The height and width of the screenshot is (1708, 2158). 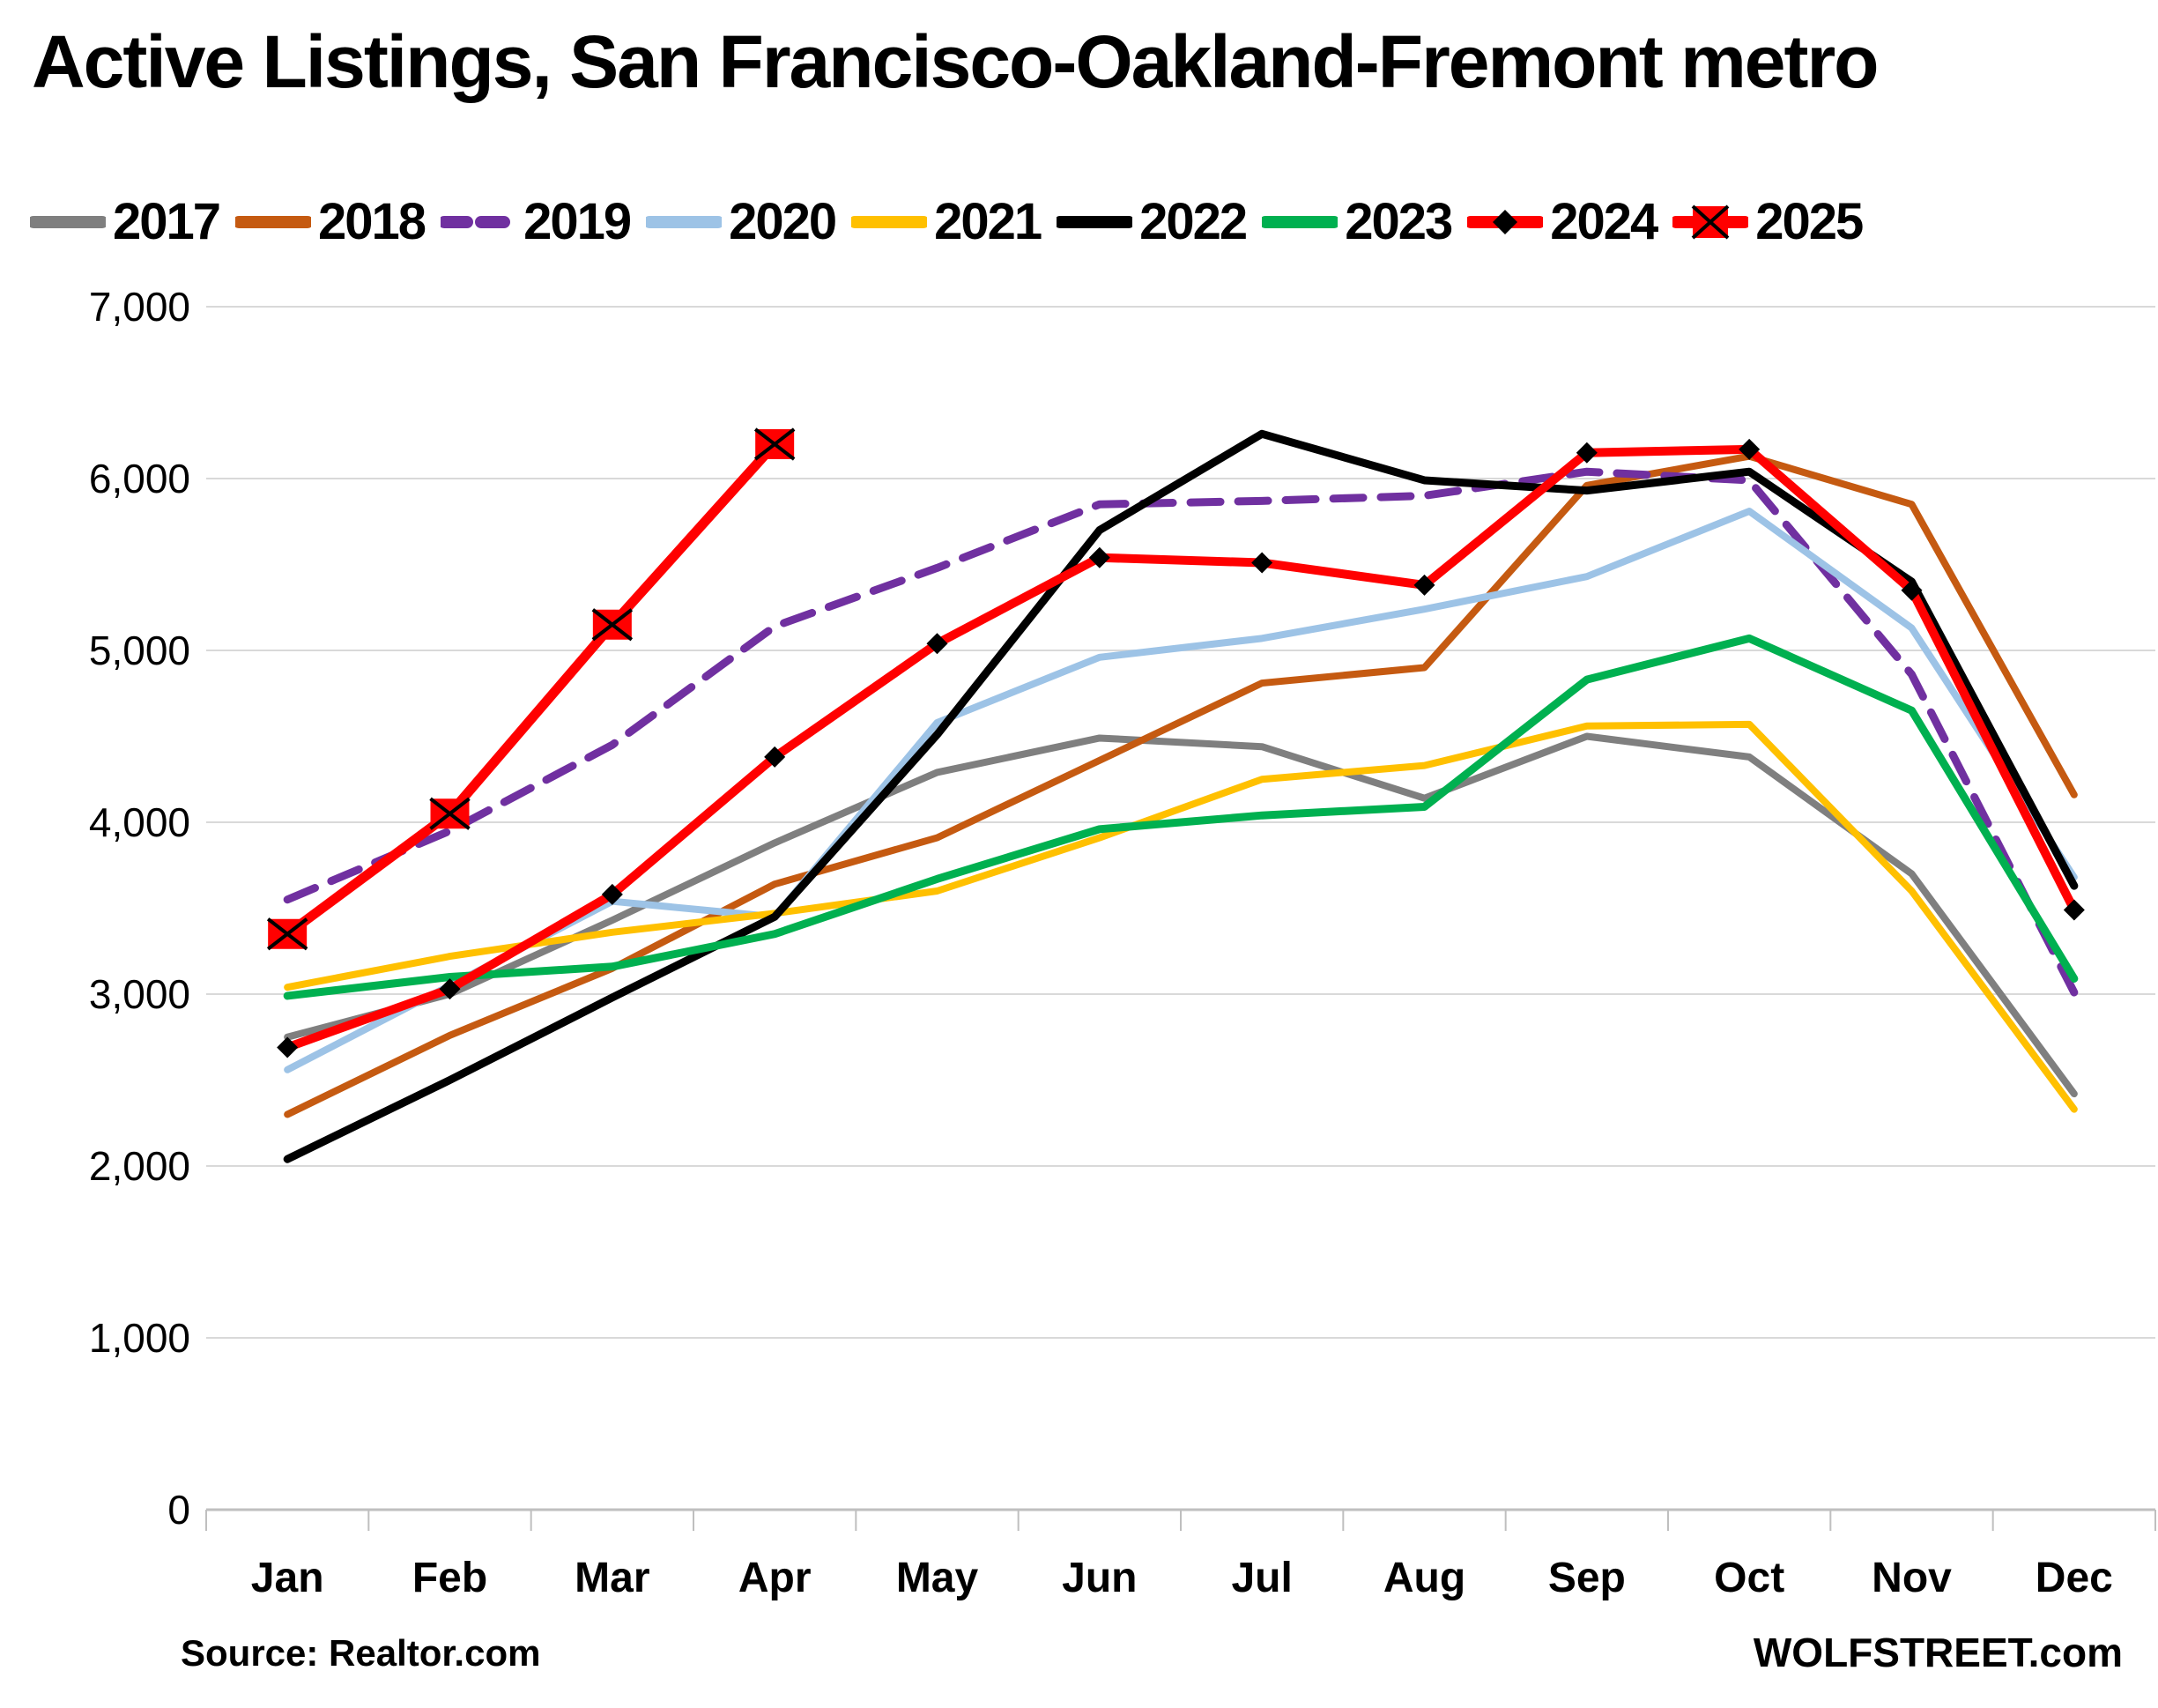 I want to click on x-axis-label: Nov, so click(x=1912, y=1578).